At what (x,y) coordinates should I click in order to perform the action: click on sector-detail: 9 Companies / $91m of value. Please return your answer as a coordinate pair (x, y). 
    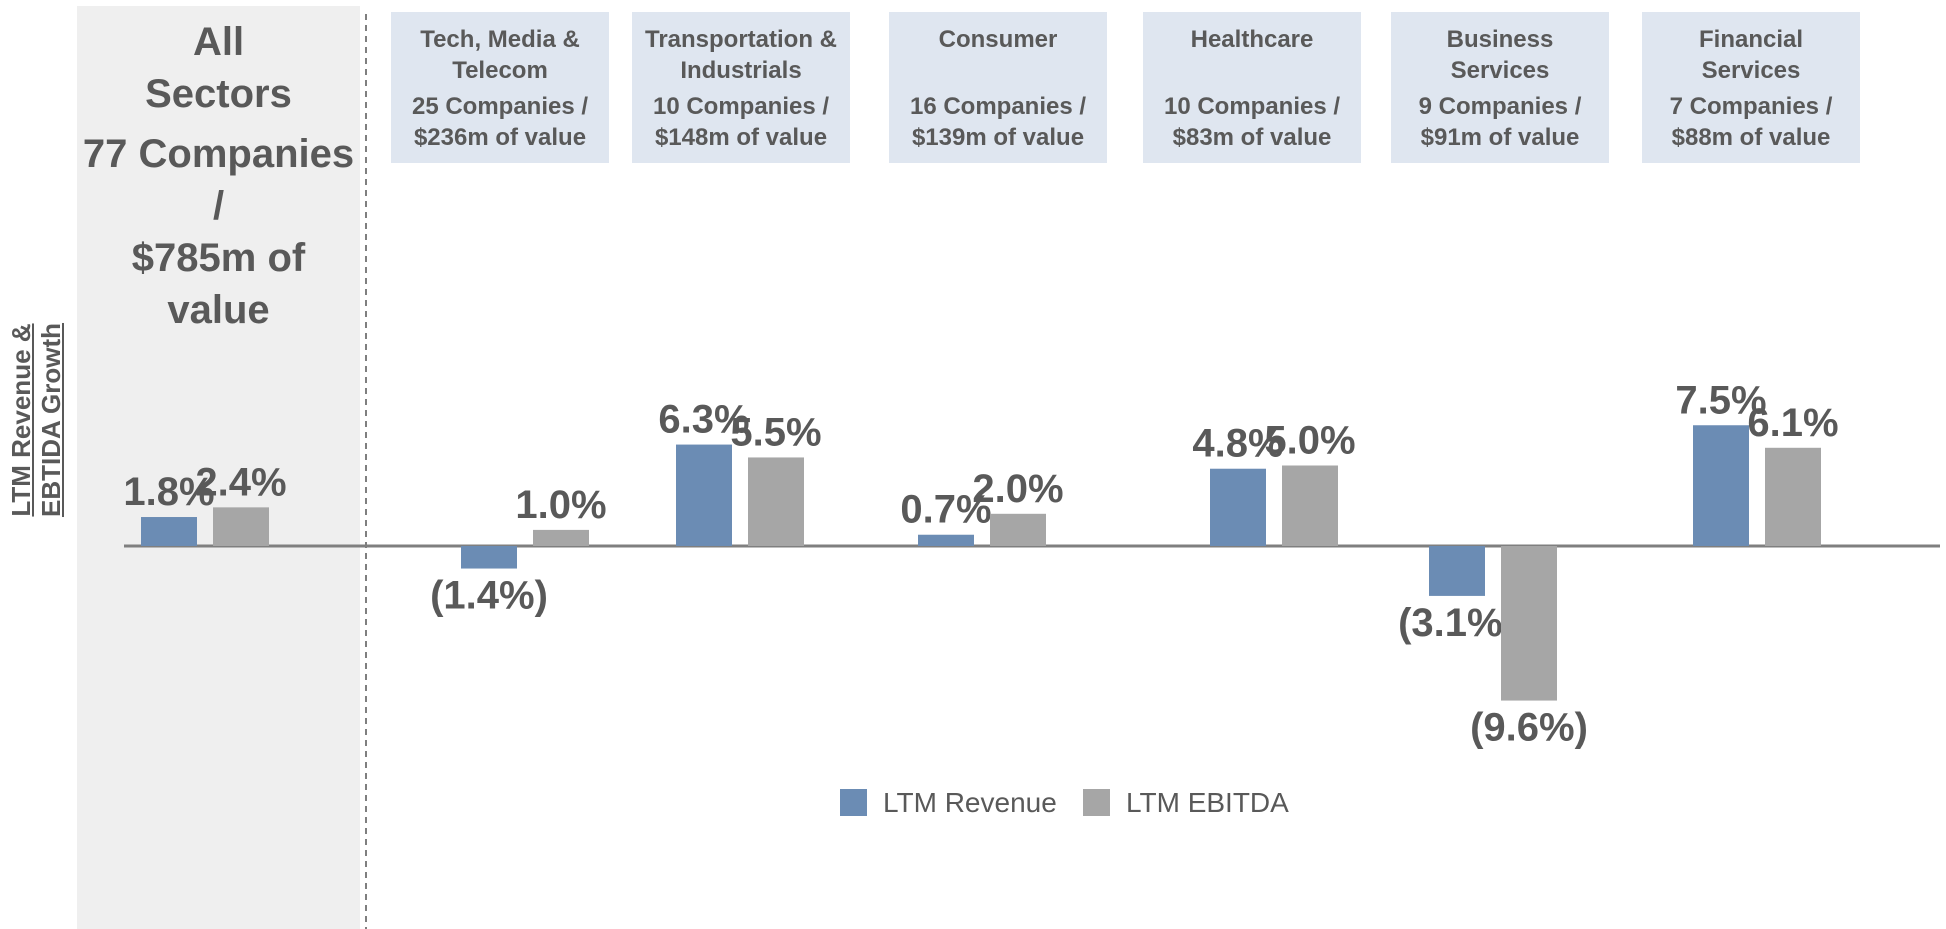
    Looking at the image, I should click on (1500, 122).